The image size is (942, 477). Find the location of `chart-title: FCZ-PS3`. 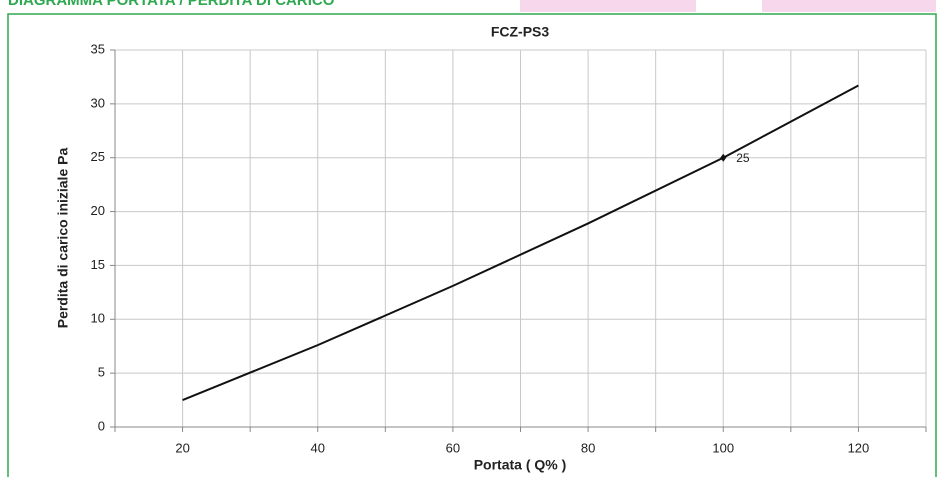

chart-title: FCZ-PS3 is located at coordinates (520, 32).